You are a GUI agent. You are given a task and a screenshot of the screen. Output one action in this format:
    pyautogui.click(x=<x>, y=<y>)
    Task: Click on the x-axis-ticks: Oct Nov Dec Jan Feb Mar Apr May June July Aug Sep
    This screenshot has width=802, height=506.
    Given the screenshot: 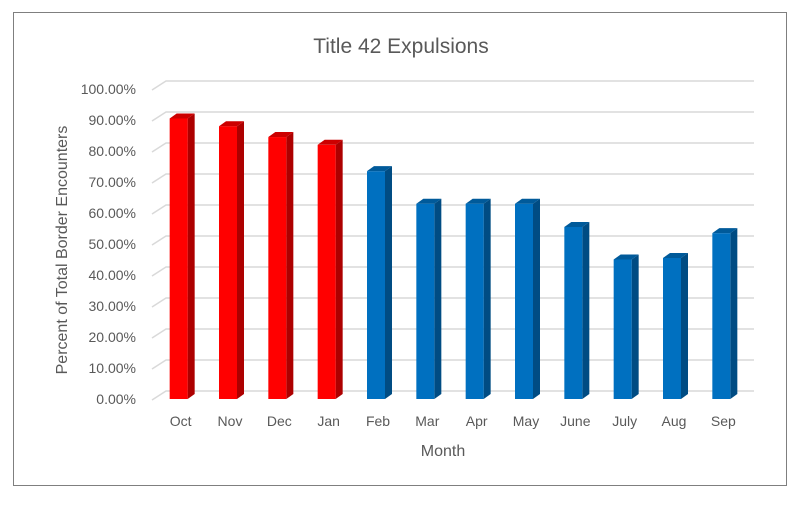 What is the action you would take?
    pyautogui.click(x=453, y=421)
    